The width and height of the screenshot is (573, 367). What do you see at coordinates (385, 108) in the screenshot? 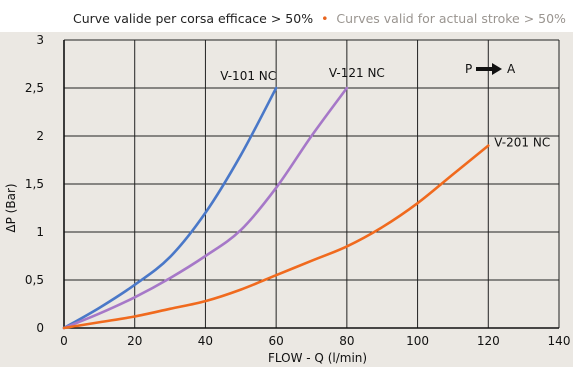
I see `series-labels: V-101 NC V-121 NC V-201 NC` at bounding box center [385, 108].